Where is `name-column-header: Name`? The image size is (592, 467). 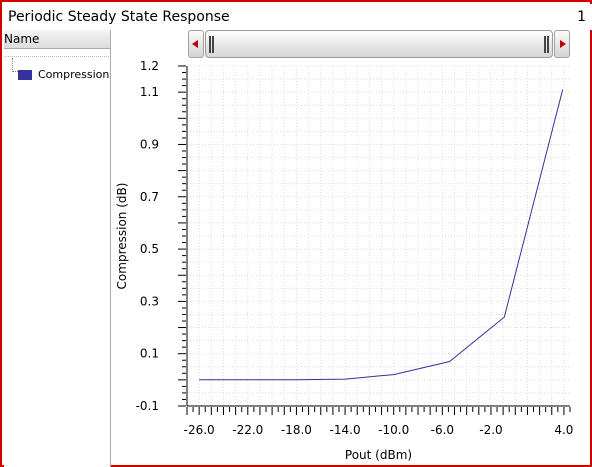
name-column-header: Name is located at coordinates (57, 39).